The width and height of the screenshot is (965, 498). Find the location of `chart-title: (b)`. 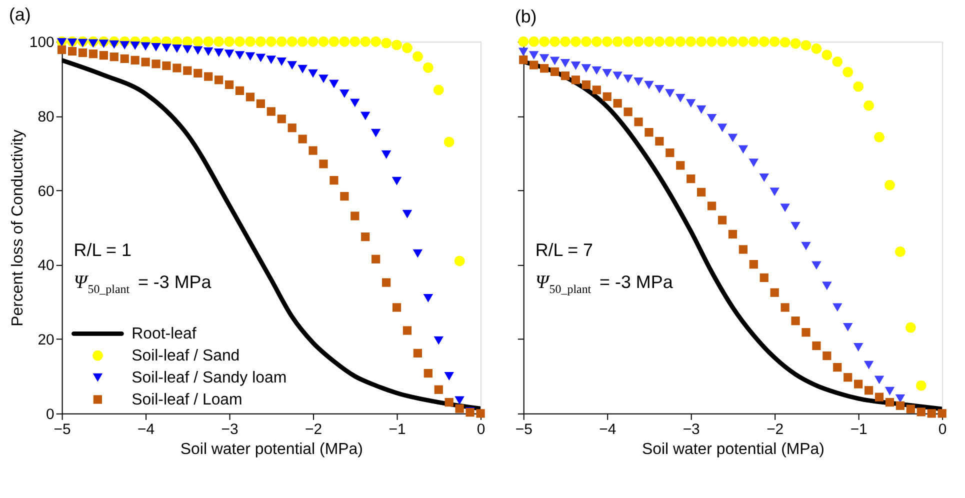

chart-title: (b) is located at coordinates (525, 16).